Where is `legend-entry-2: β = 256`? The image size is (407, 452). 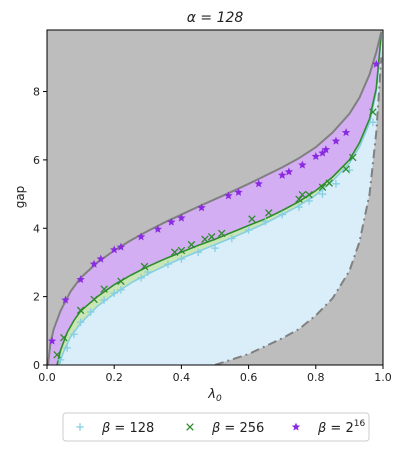
legend-entry-2: β = 256 is located at coordinates (225, 428).